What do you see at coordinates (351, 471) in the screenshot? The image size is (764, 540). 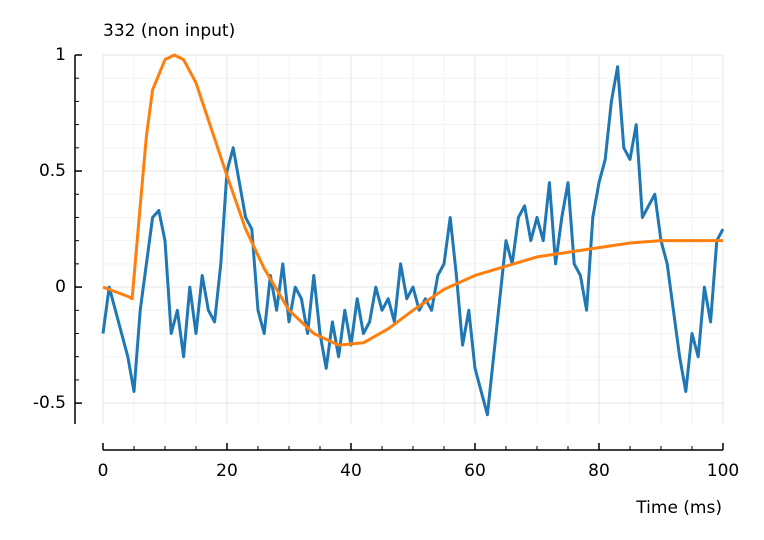 I see `x-tick-label: 40` at bounding box center [351, 471].